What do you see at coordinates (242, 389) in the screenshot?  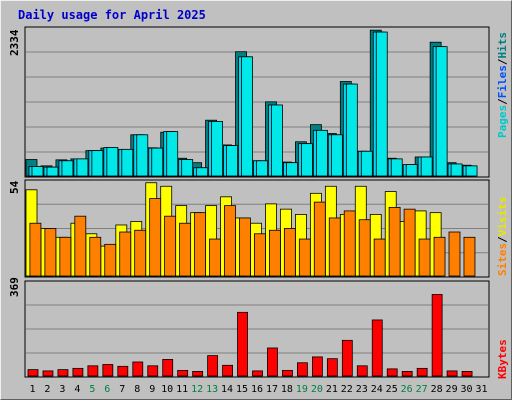 I see `x-tick-label: 15` at bounding box center [242, 389].